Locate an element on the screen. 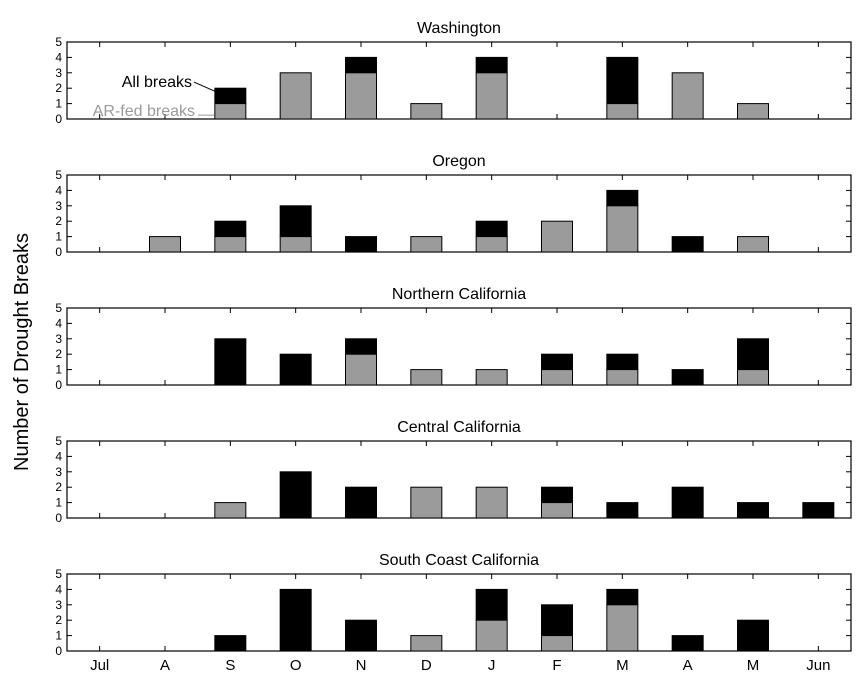  annotation-ar-fed-breaks: AR-fed breaks is located at coordinates (144, 111).